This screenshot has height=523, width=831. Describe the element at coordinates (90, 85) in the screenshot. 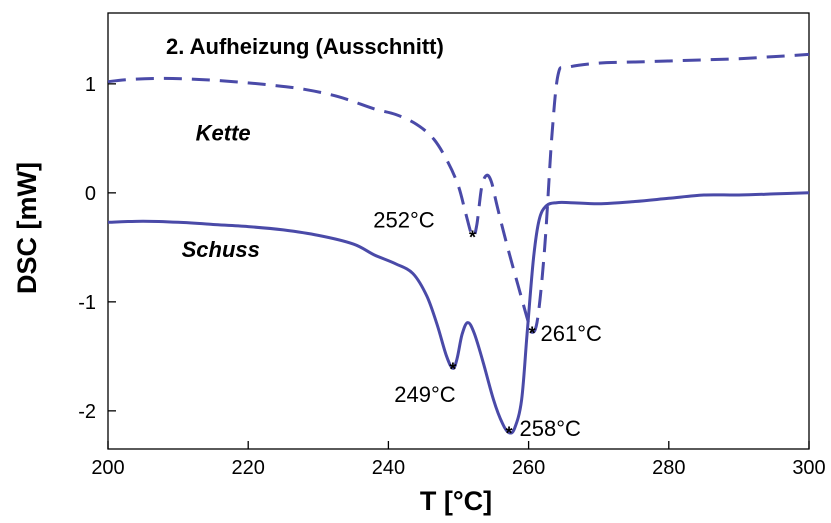

I see `y-tick-label: 1` at that location.